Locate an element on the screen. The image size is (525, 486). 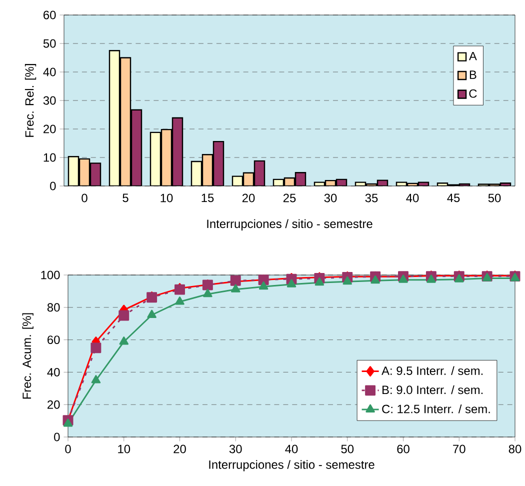
legend-label: B is located at coordinates (473, 74).